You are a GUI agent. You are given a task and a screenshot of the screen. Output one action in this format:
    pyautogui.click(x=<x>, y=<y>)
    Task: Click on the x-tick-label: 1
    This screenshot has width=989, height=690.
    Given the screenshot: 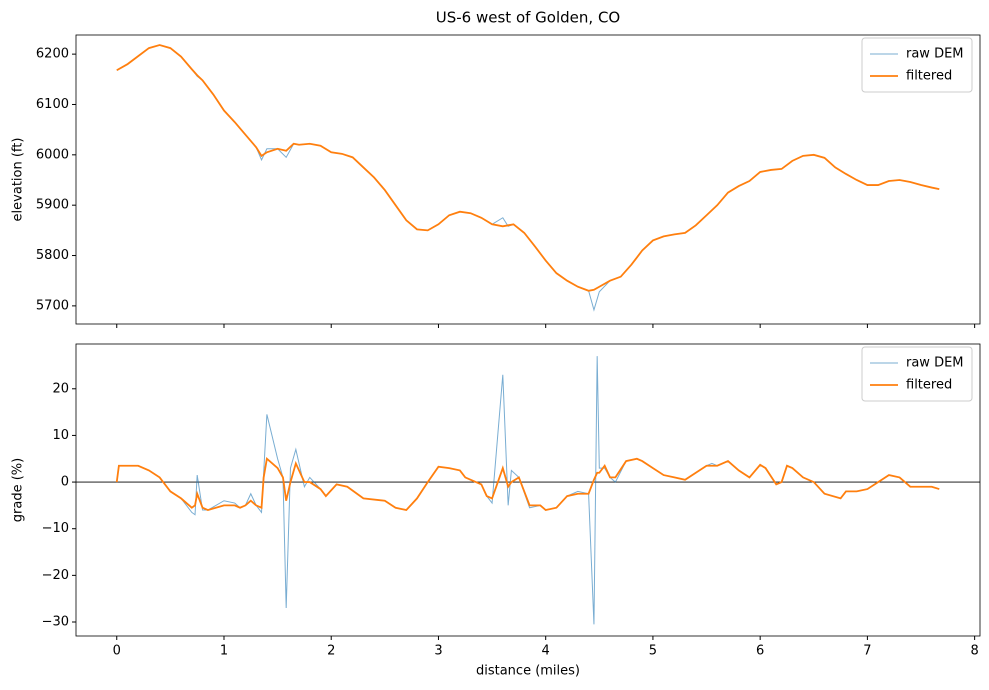 What is the action you would take?
    pyautogui.click(x=224, y=651)
    